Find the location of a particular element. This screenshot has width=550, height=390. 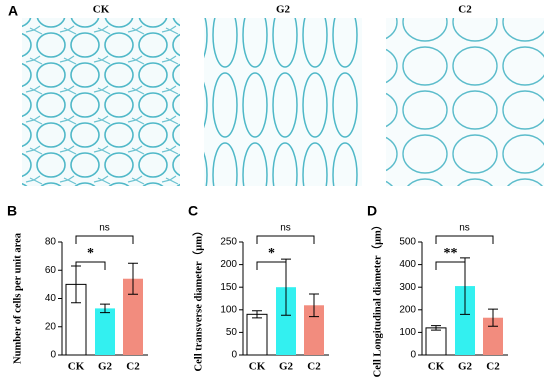

panel-label: D is located at coordinates (372, 211).